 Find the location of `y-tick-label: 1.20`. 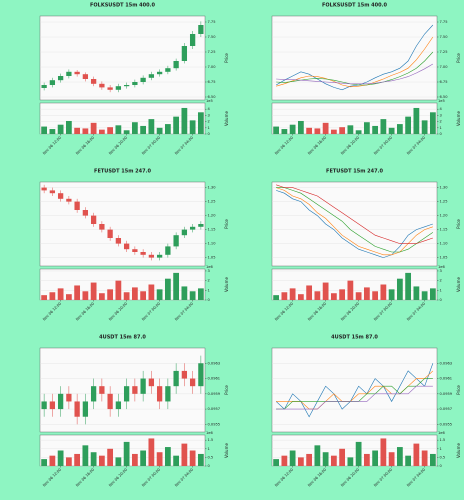

y-tick-label: 1.20 is located at coordinates (212, 216).